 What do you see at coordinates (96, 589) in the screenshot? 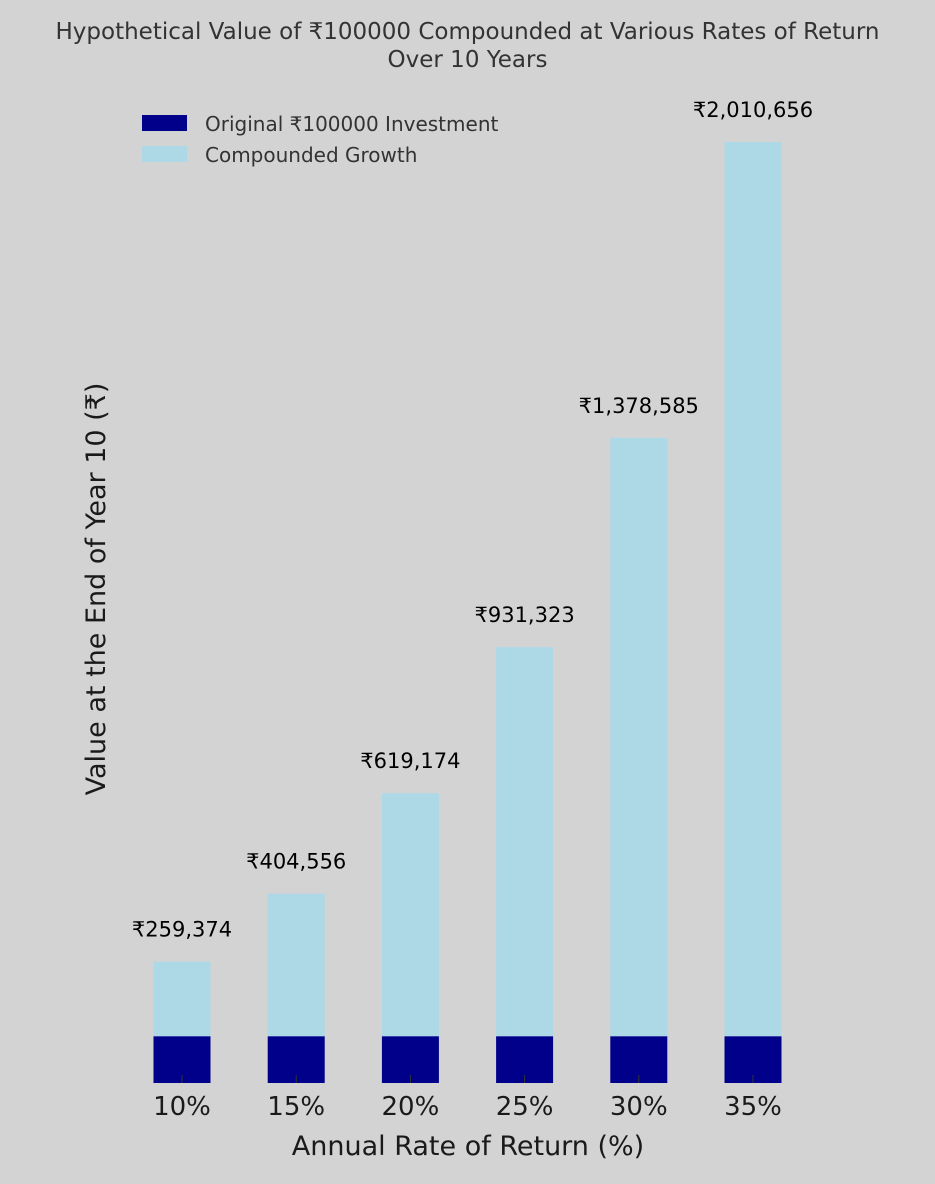
I see `y-axis-label: Value at the End of Year 10 (₹)` at bounding box center [96, 589].